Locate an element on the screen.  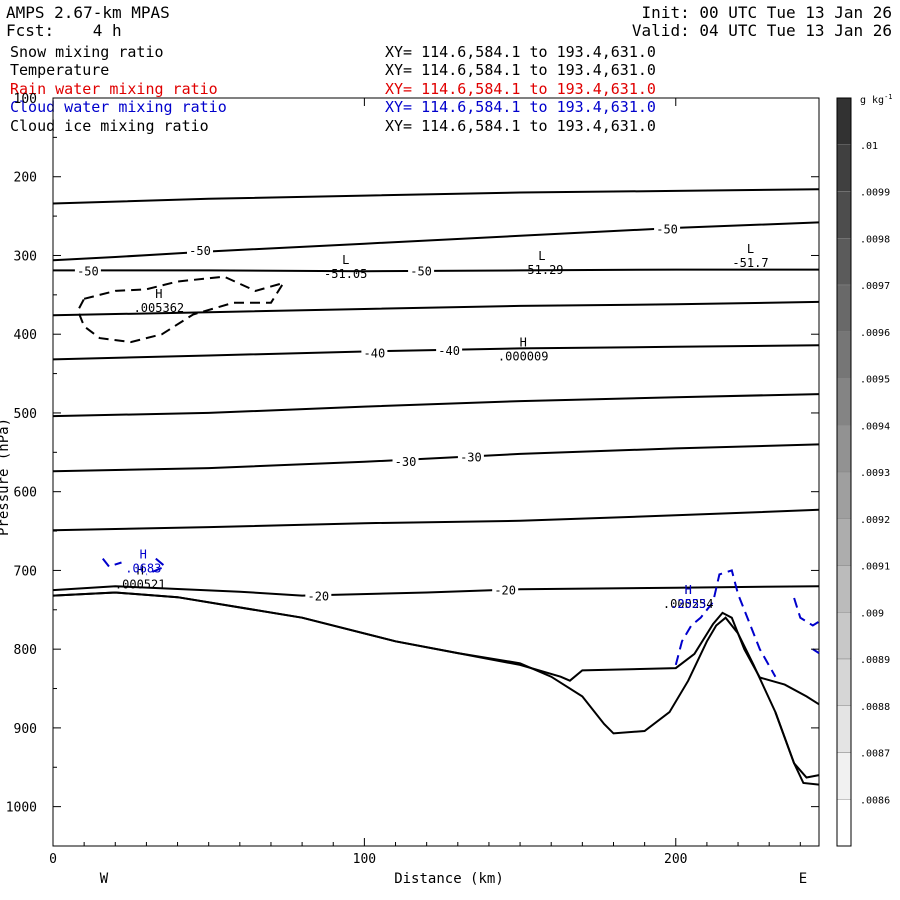
contour-label-9: -20 is located at coordinates (505, 590).